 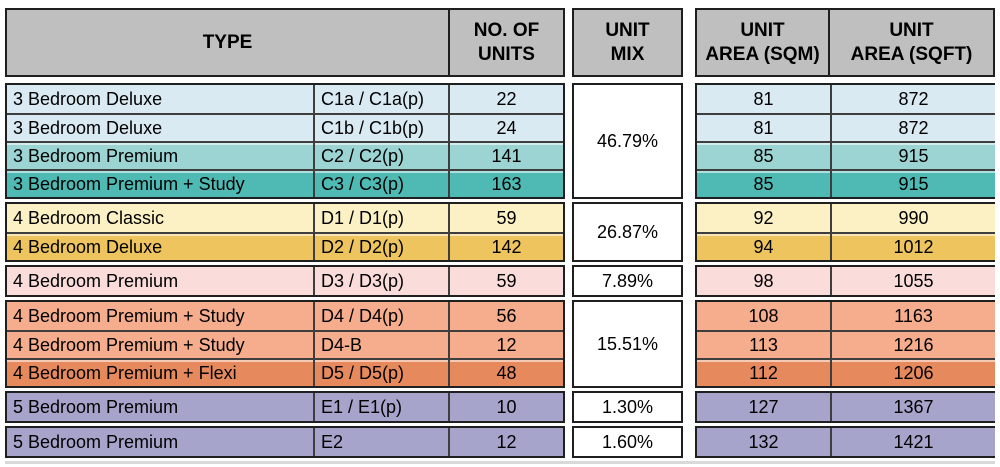 I want to click on sqft-cell: 1367, so click(x=912, y=407).